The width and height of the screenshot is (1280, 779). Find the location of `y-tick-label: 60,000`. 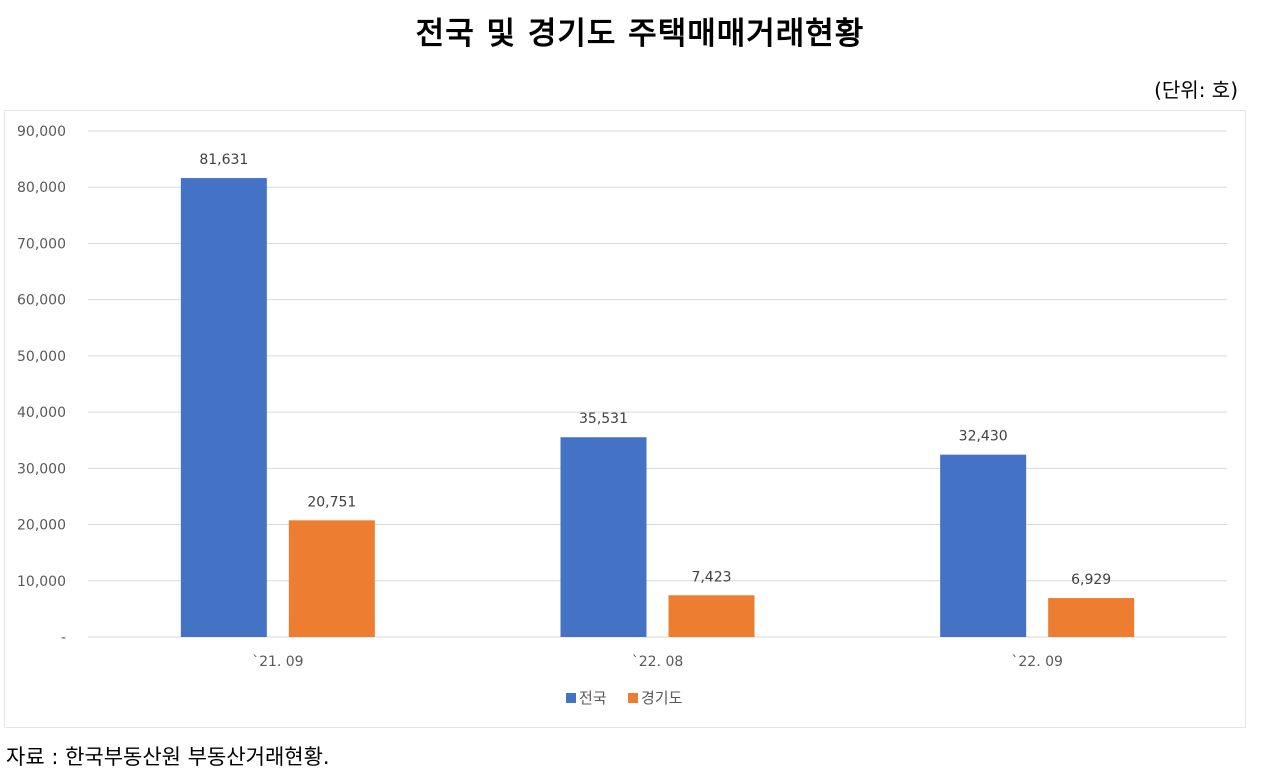

y-tick-label: 60,000 is located at coordinates (41, 301).